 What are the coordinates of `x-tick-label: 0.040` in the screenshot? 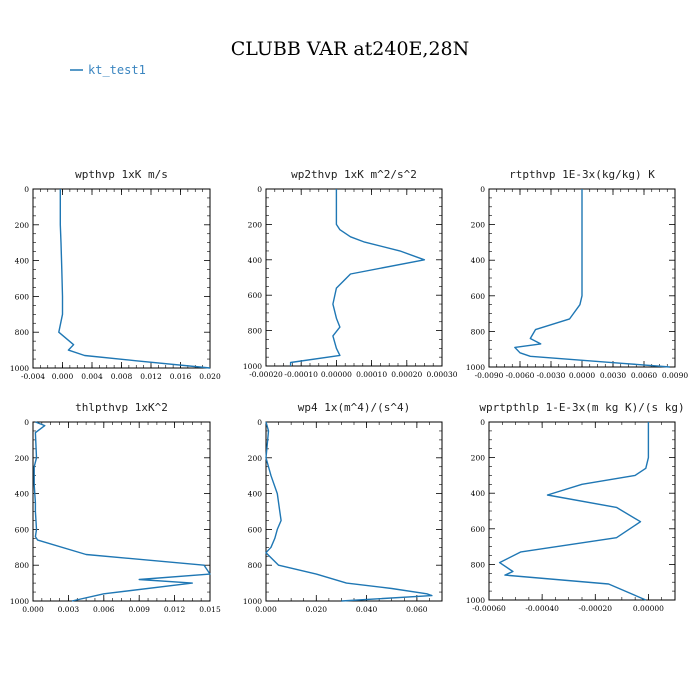 It's located at (367, 609).